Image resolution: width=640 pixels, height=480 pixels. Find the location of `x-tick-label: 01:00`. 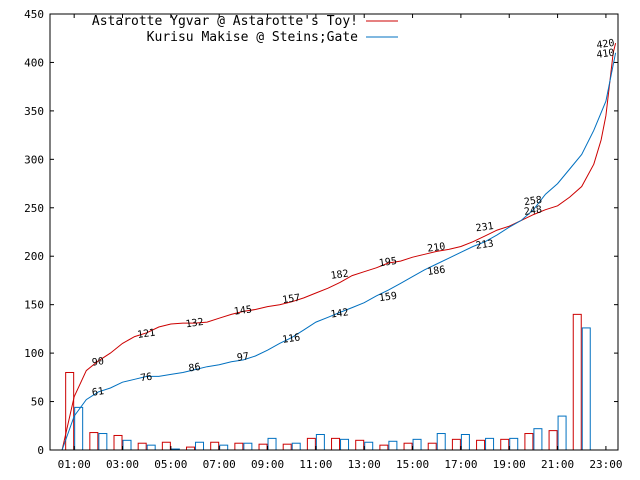

x-tick-label: 01:00 is located at coordinates (74, 464).